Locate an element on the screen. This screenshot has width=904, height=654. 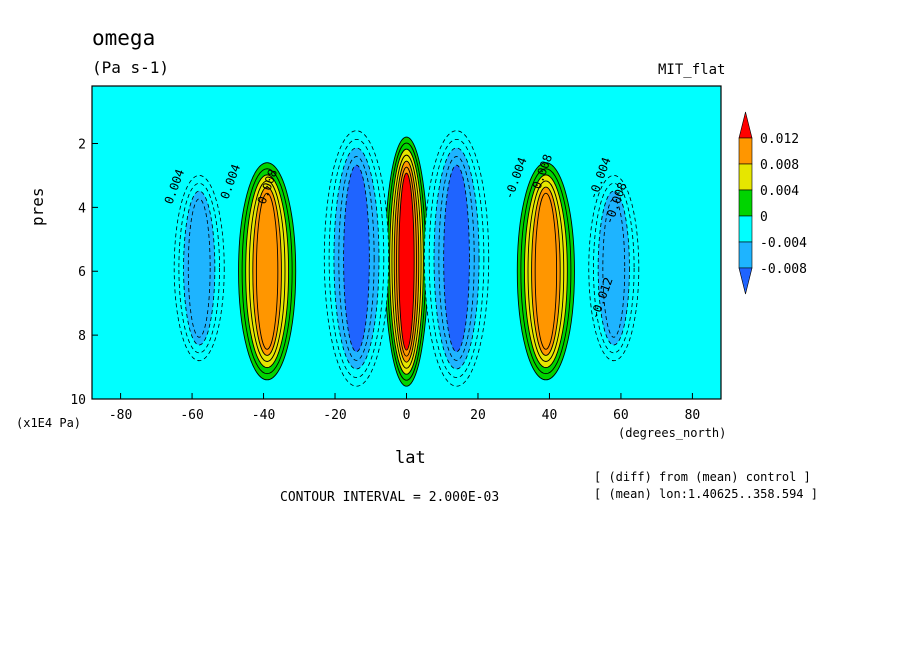
x-tick-label: 40 is located at coordinates (550, 415).